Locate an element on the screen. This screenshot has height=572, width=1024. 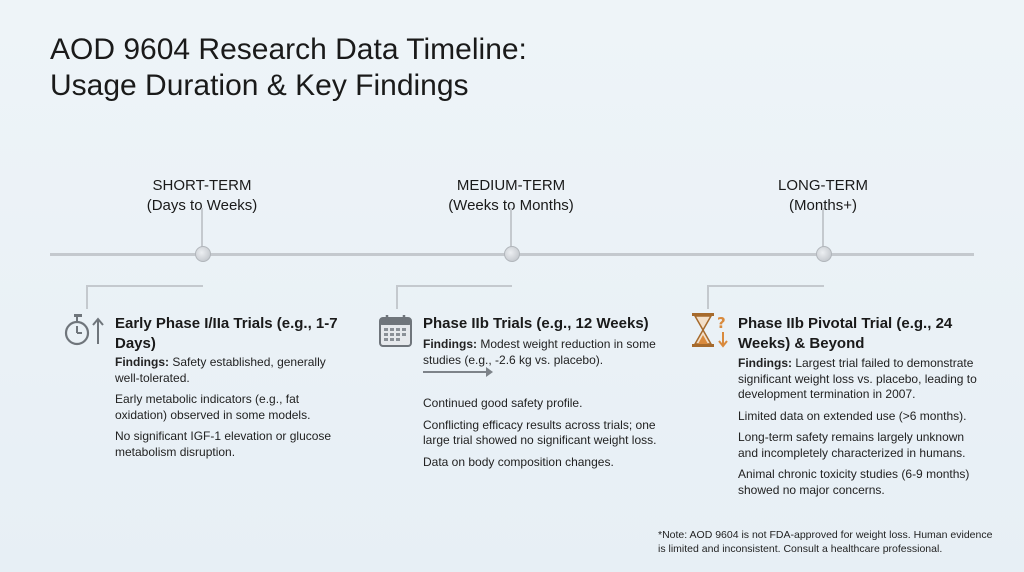
phase-heading-sublabel: (Months+) is located at coordinates (823, 205).